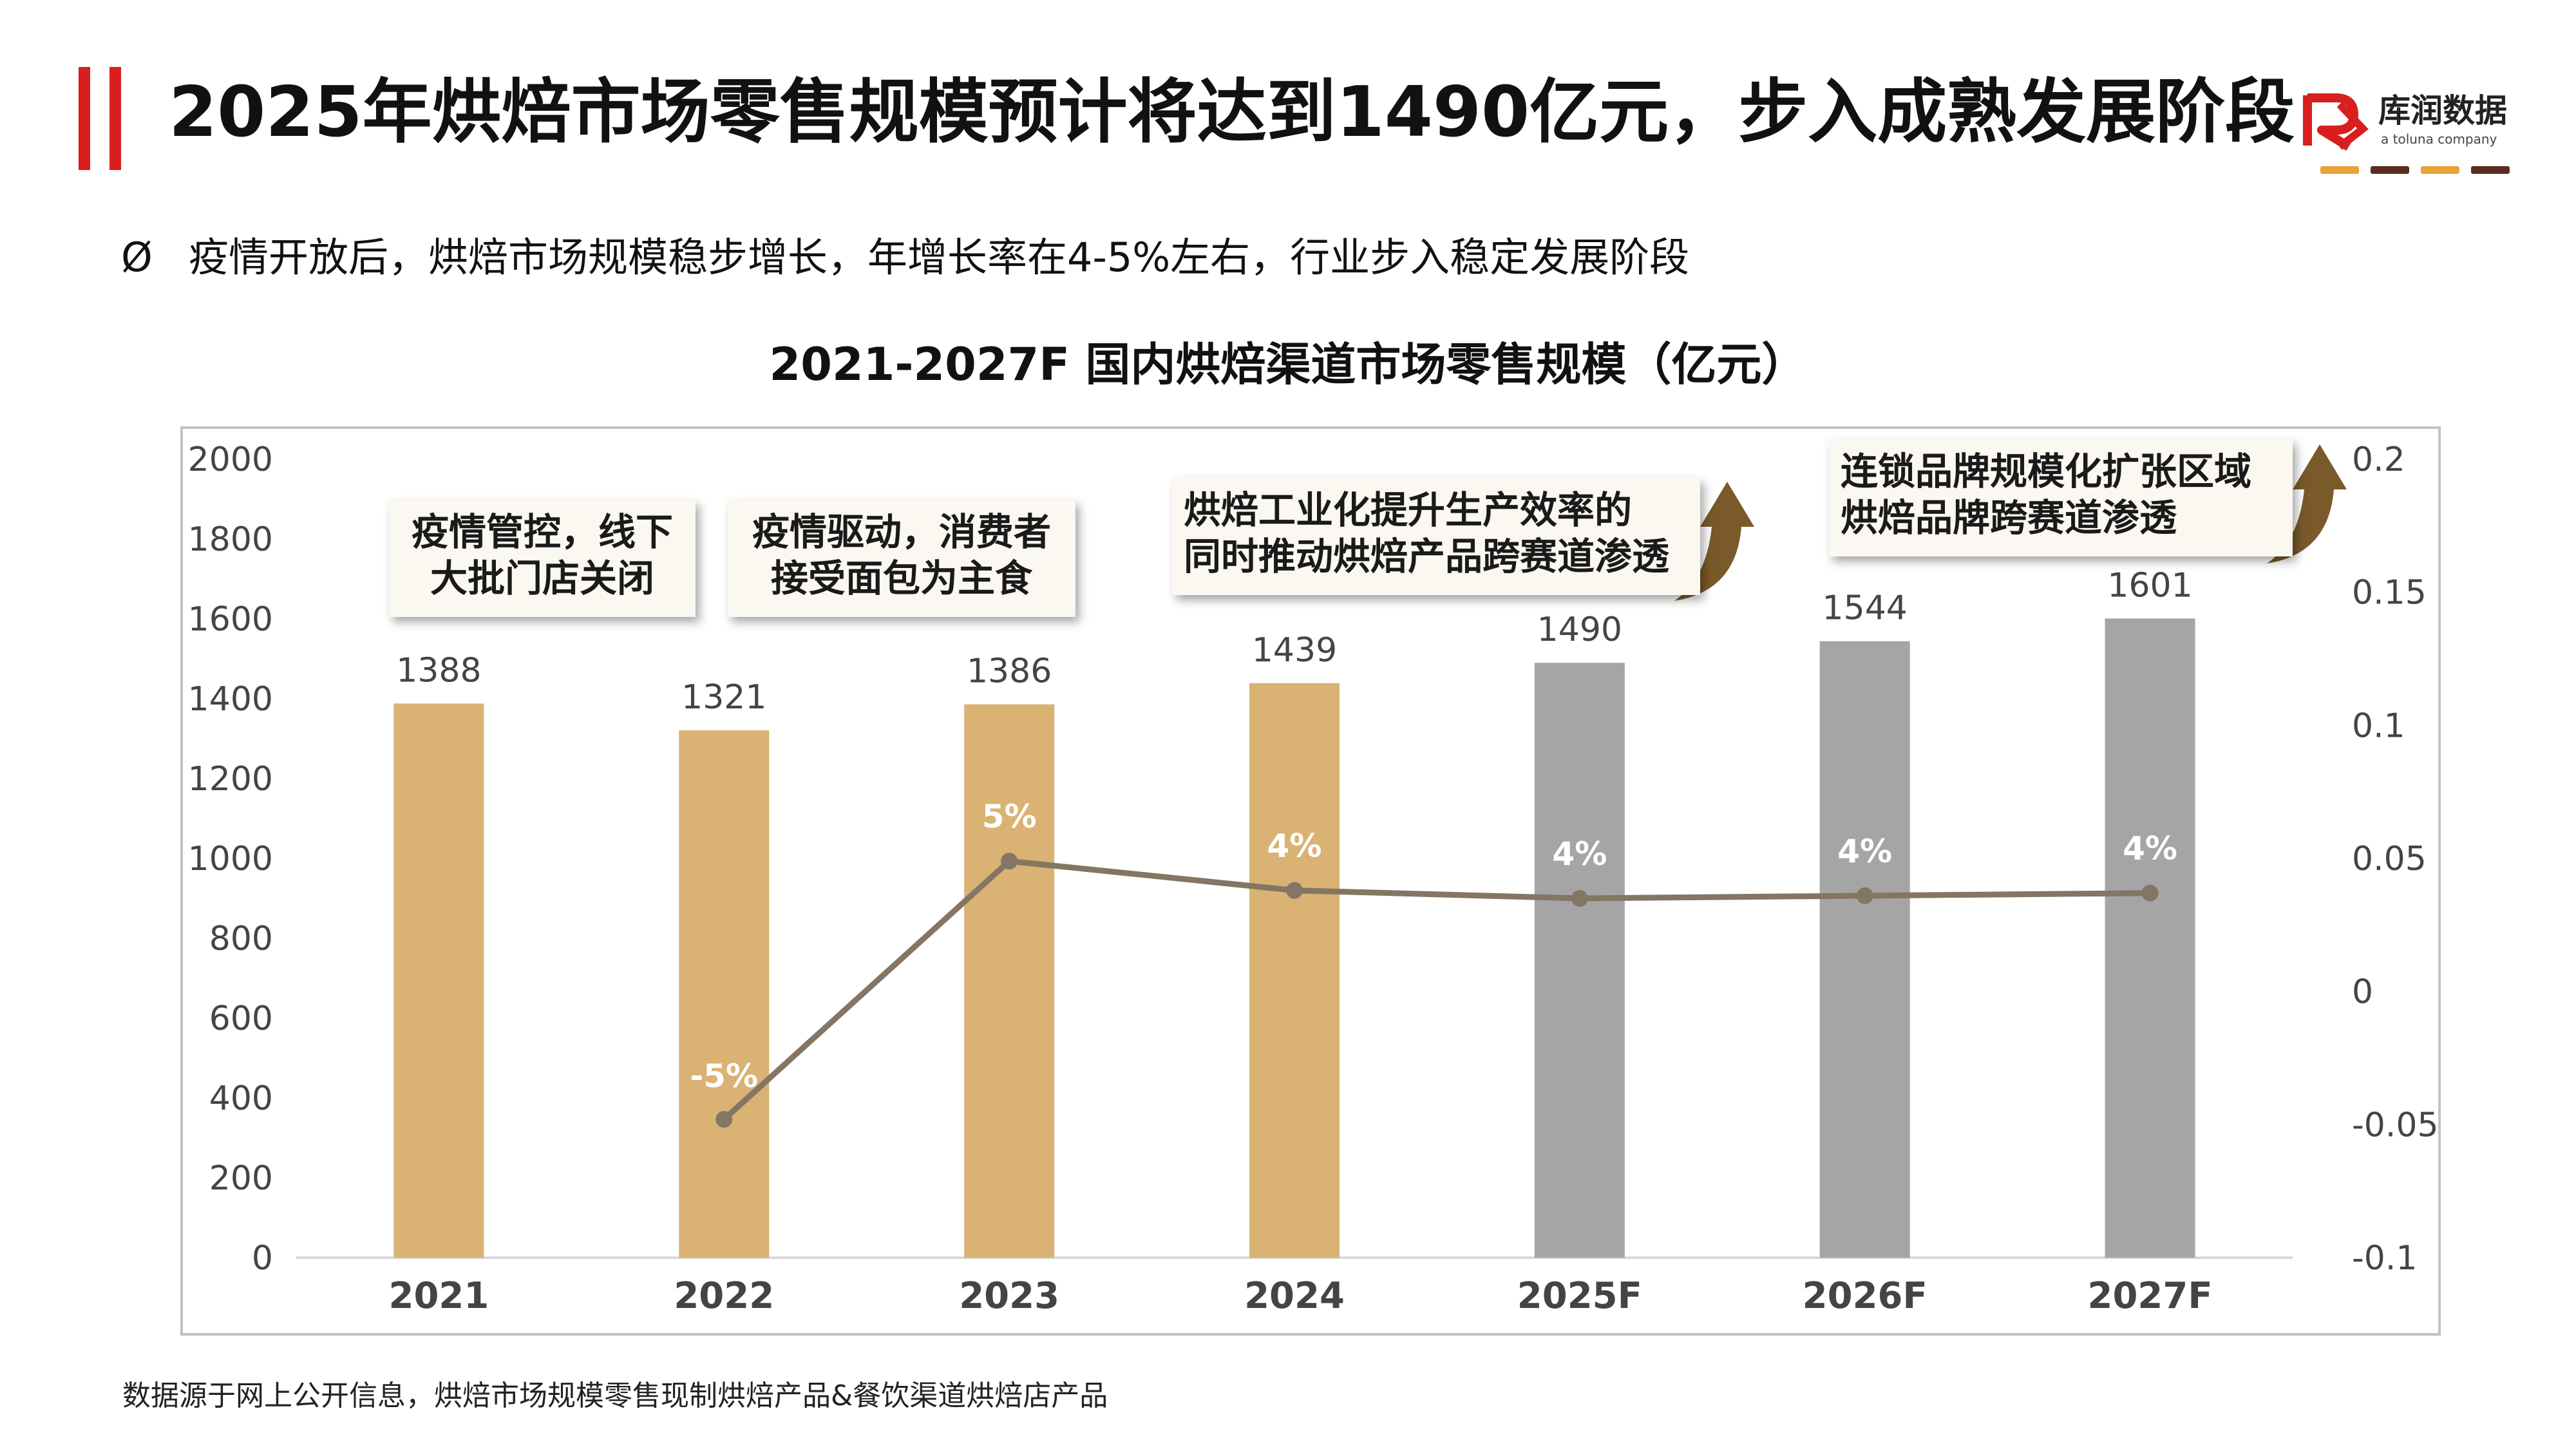 This screenshot has width=2576, height=1449. What do you see at coordinates (723, 697) in the screenshot?
I see `bar-value-label: 1321` at bounding box center [723, 697].